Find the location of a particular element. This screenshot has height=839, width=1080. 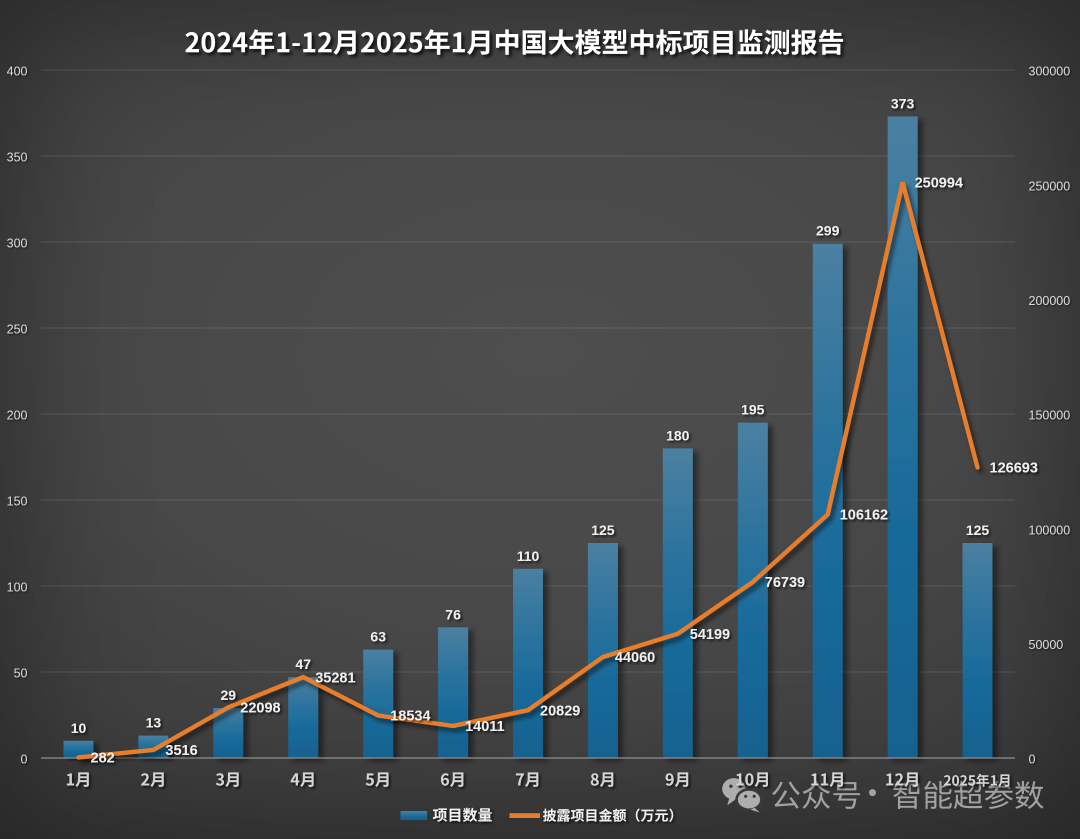

svg-text: 63 is located at coordinates (378, 637).